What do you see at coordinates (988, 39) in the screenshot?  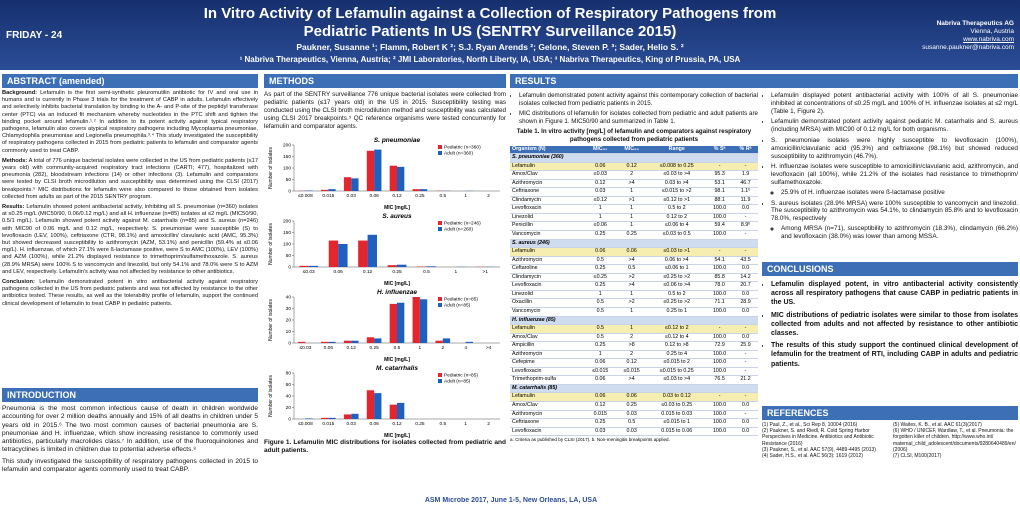 I see `web: www.nabriva.com` at bounding box center [988, 39].